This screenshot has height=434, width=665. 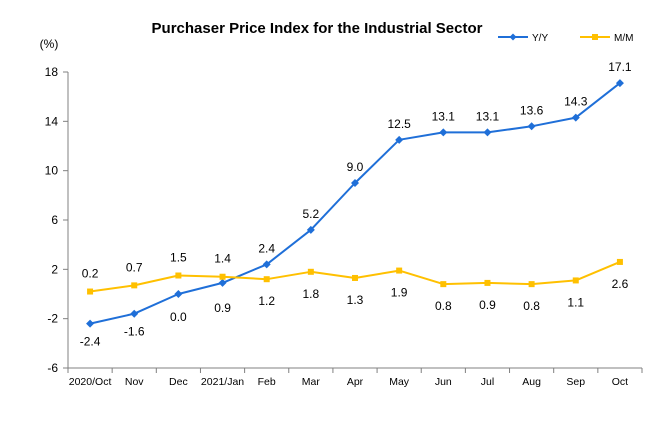 I want to click on x-tick-label: 2021/Jan, so click(x=222, y=382).